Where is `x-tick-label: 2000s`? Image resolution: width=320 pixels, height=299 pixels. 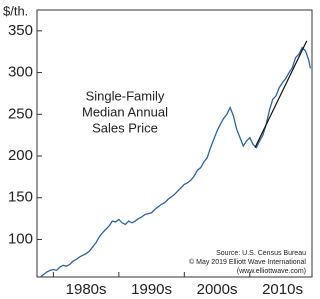 x-tick-label: 2000s is located at coordinates (217, 289).